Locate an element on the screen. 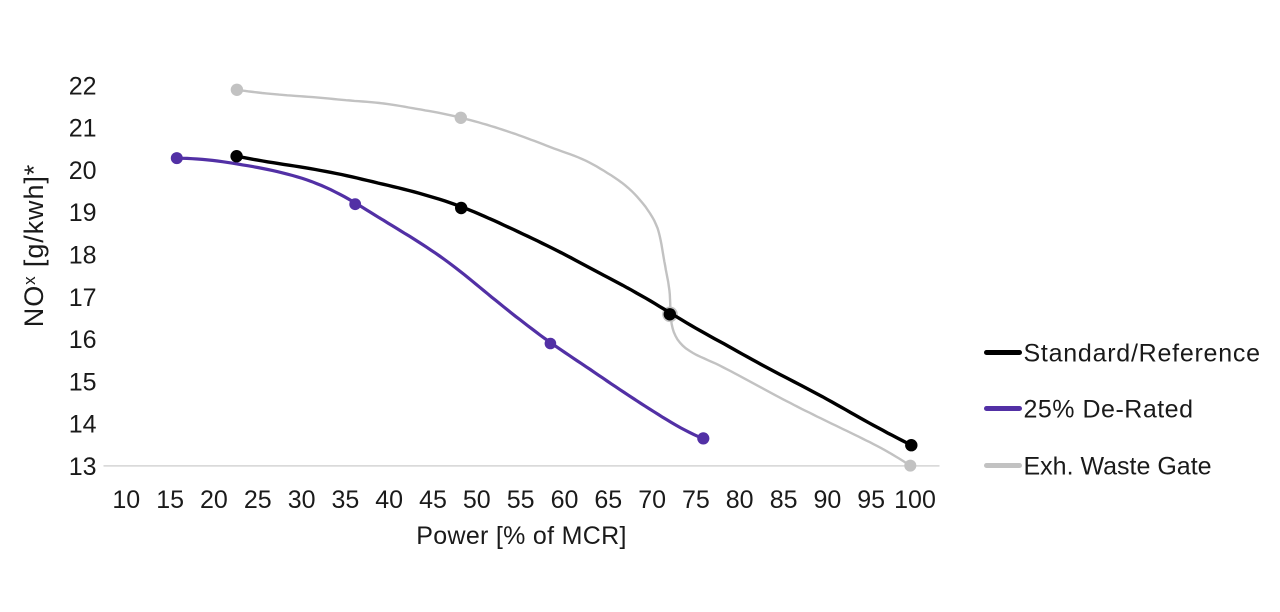 Image resolution: width=1280 pixels, height=612 pixels. svg-text: 65 is located at coordinates (608, 500).